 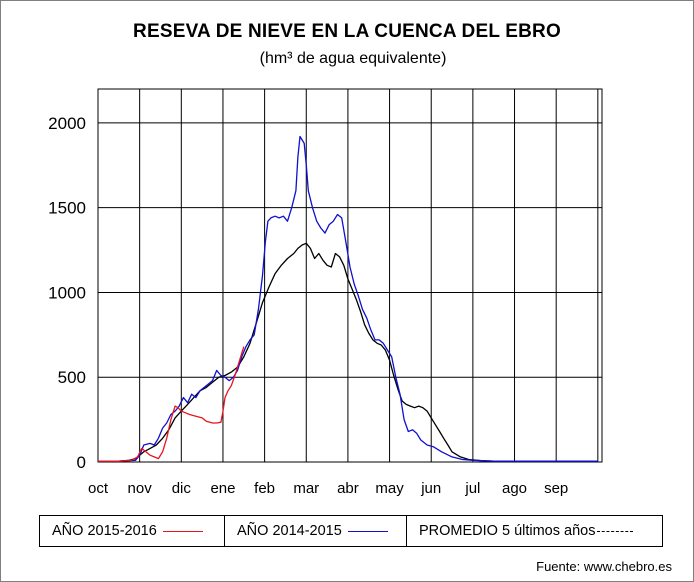 What do you see at coordinates (604, 566) in the screenshot?
I see `source-note: Fuente: www.chebro.es` at bounding box center [604, 566].